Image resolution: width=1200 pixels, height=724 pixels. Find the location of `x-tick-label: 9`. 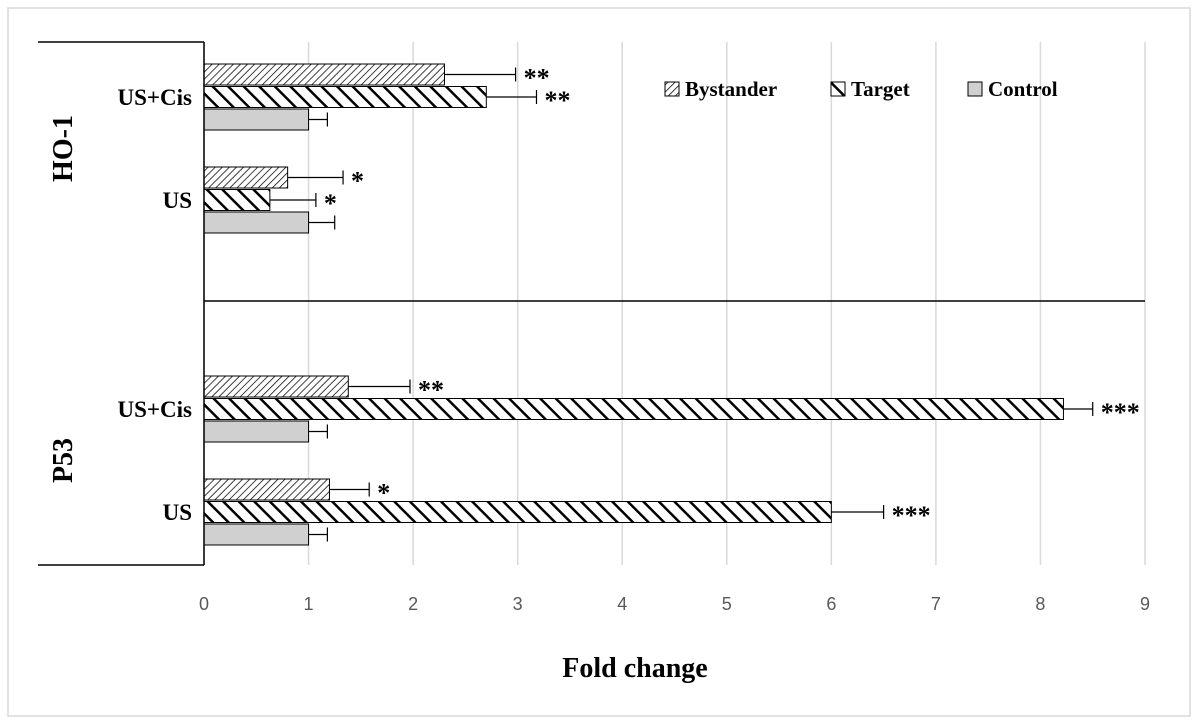

x-tick-label: 9 is located at coordinates (1145, 604).